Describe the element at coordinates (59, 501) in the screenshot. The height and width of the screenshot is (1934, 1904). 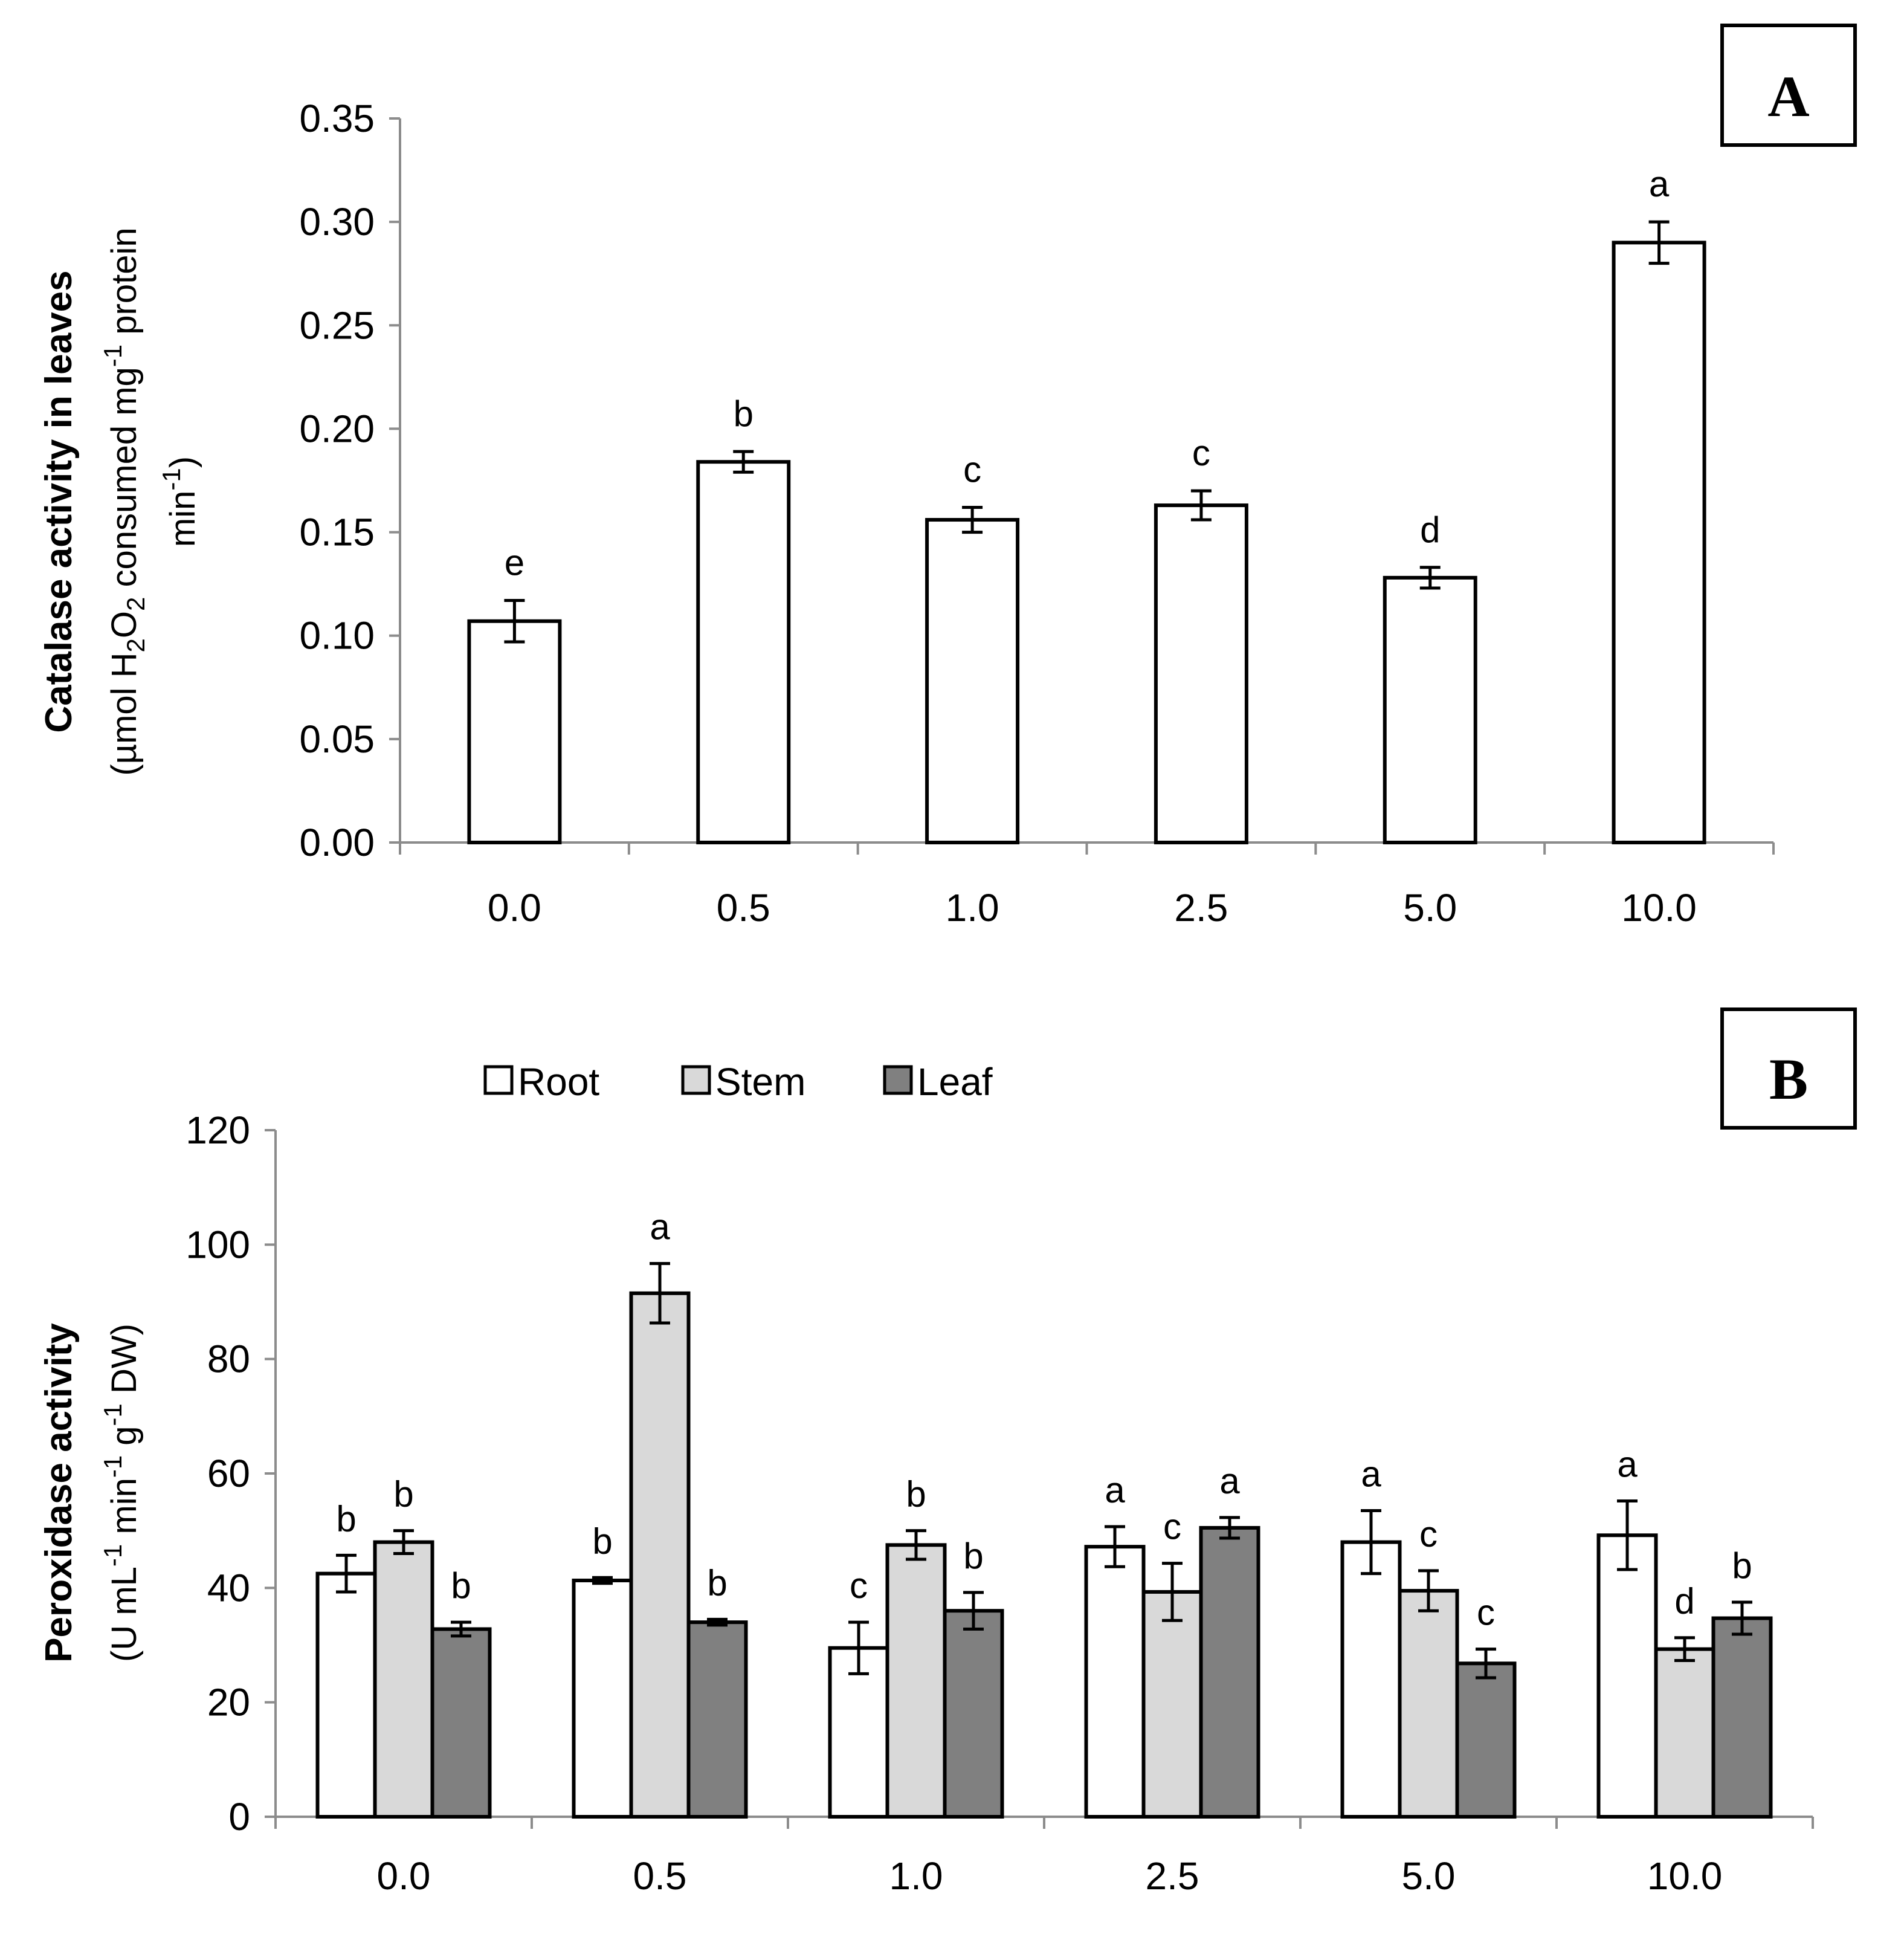
I see `panel-a-ylabel-title: Catalase activity in leaves` at that location.